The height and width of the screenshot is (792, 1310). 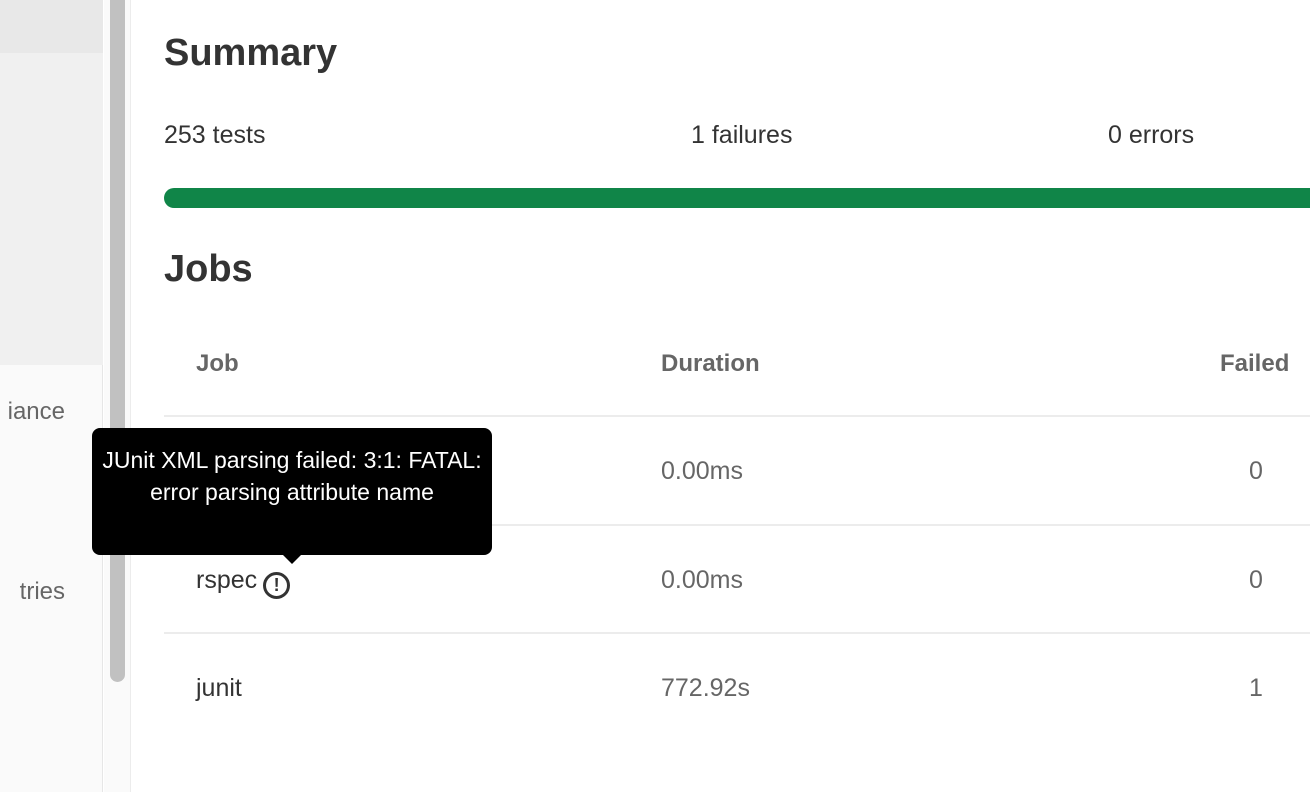 I want to click on sidebar-scrollbar, so click(x=117, y=396).